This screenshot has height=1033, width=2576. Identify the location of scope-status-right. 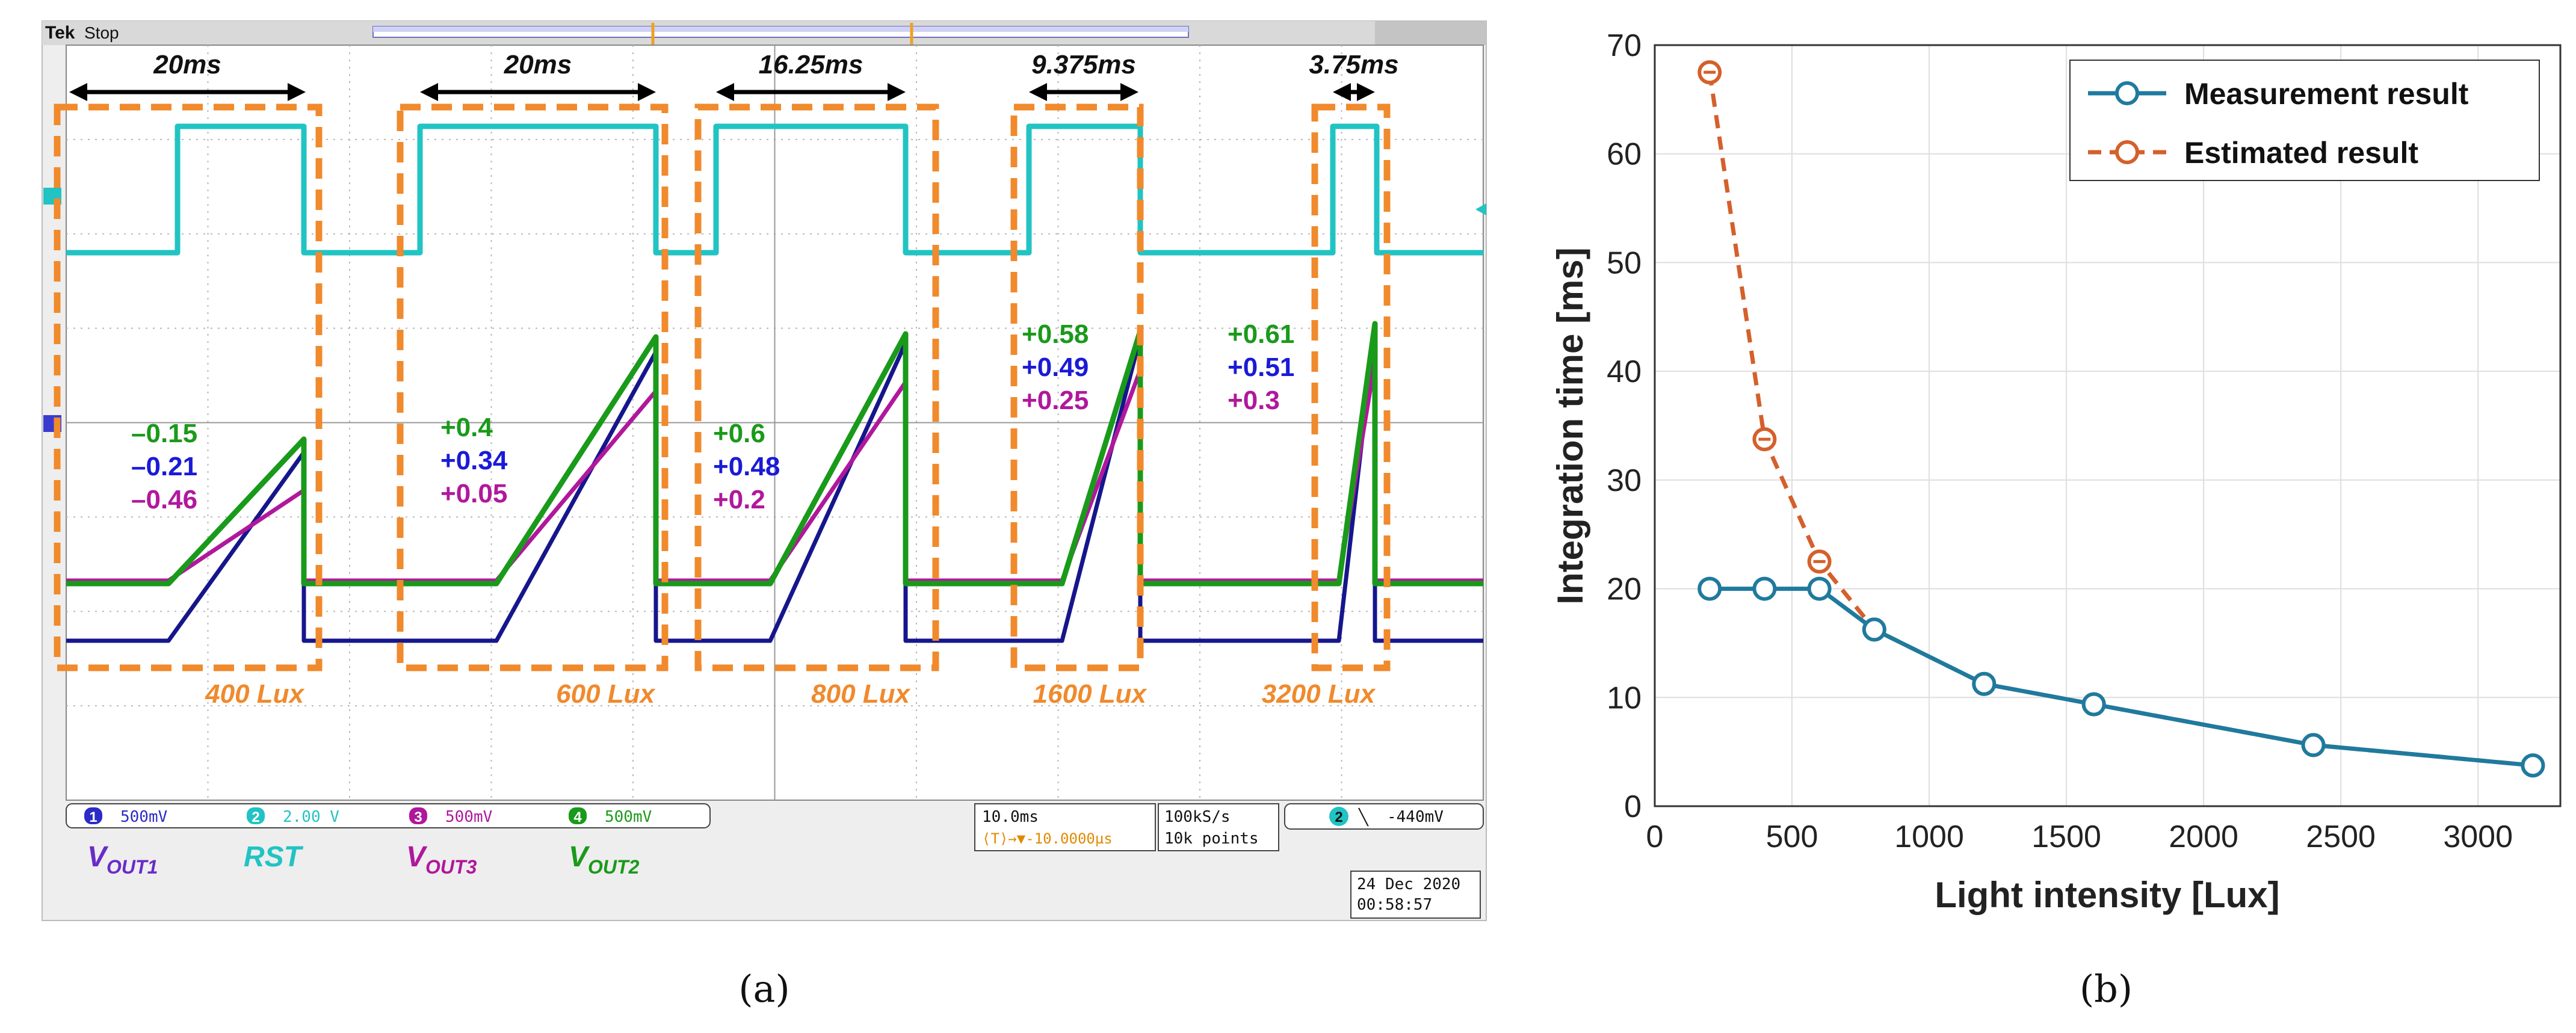
(1430, 33).